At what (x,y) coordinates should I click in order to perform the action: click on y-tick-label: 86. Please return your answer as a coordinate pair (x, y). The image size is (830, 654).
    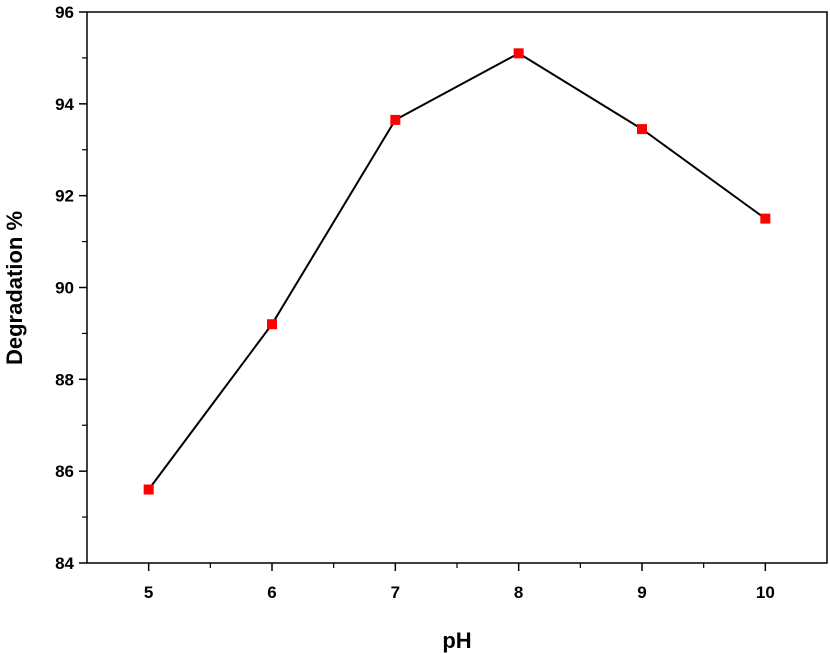
    Looking at the image, I should click on (64, 471).